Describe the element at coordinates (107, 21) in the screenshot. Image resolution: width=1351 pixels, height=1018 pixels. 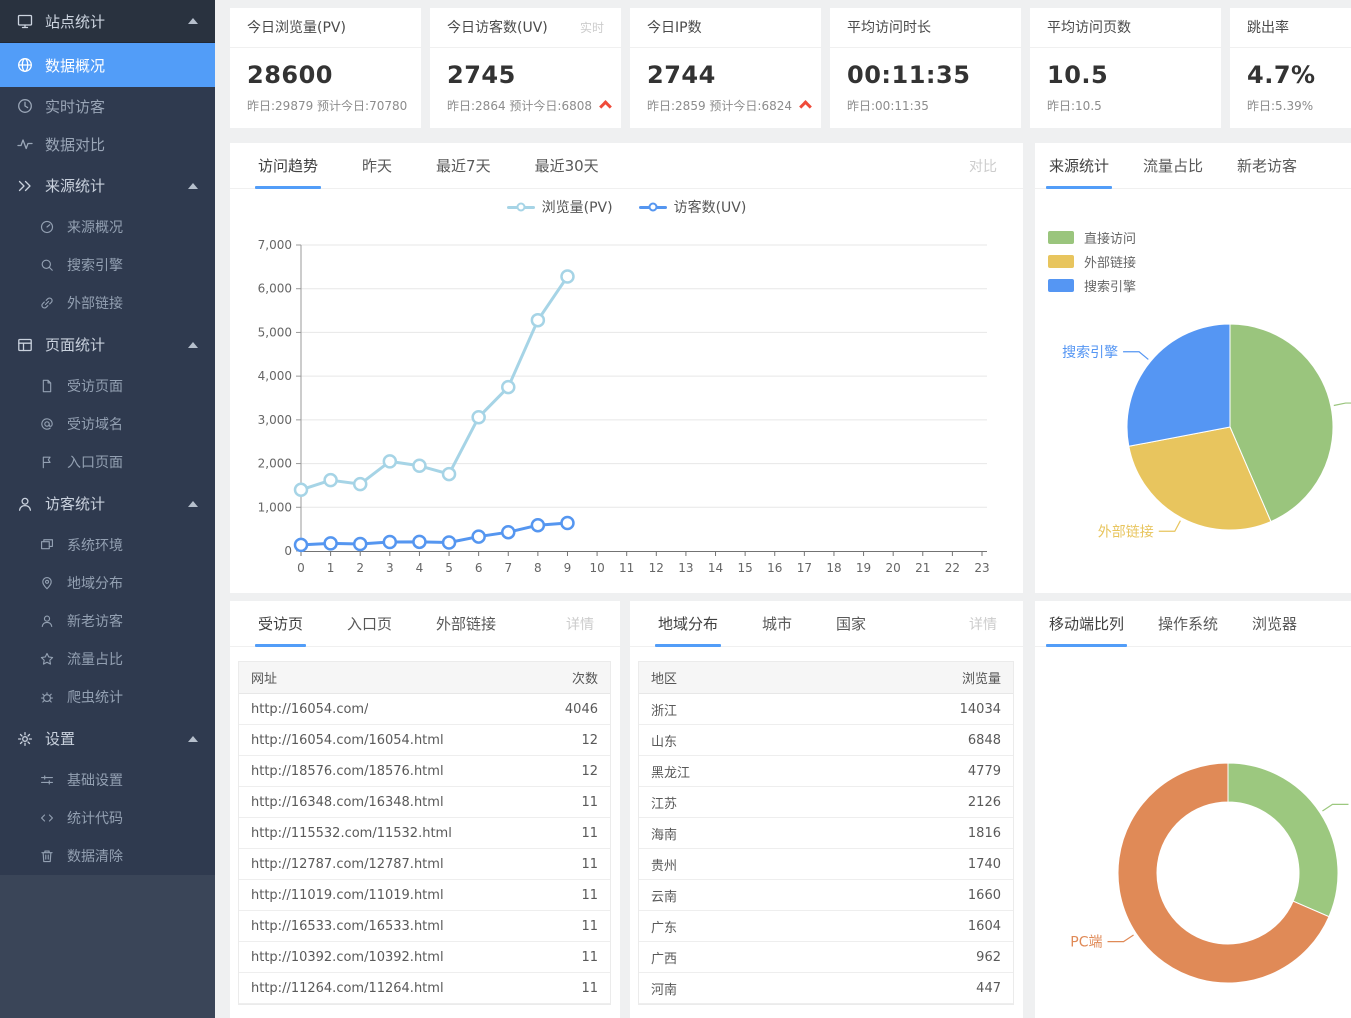
I see `sidebar-item-site-stats: 站点统计` at that location.